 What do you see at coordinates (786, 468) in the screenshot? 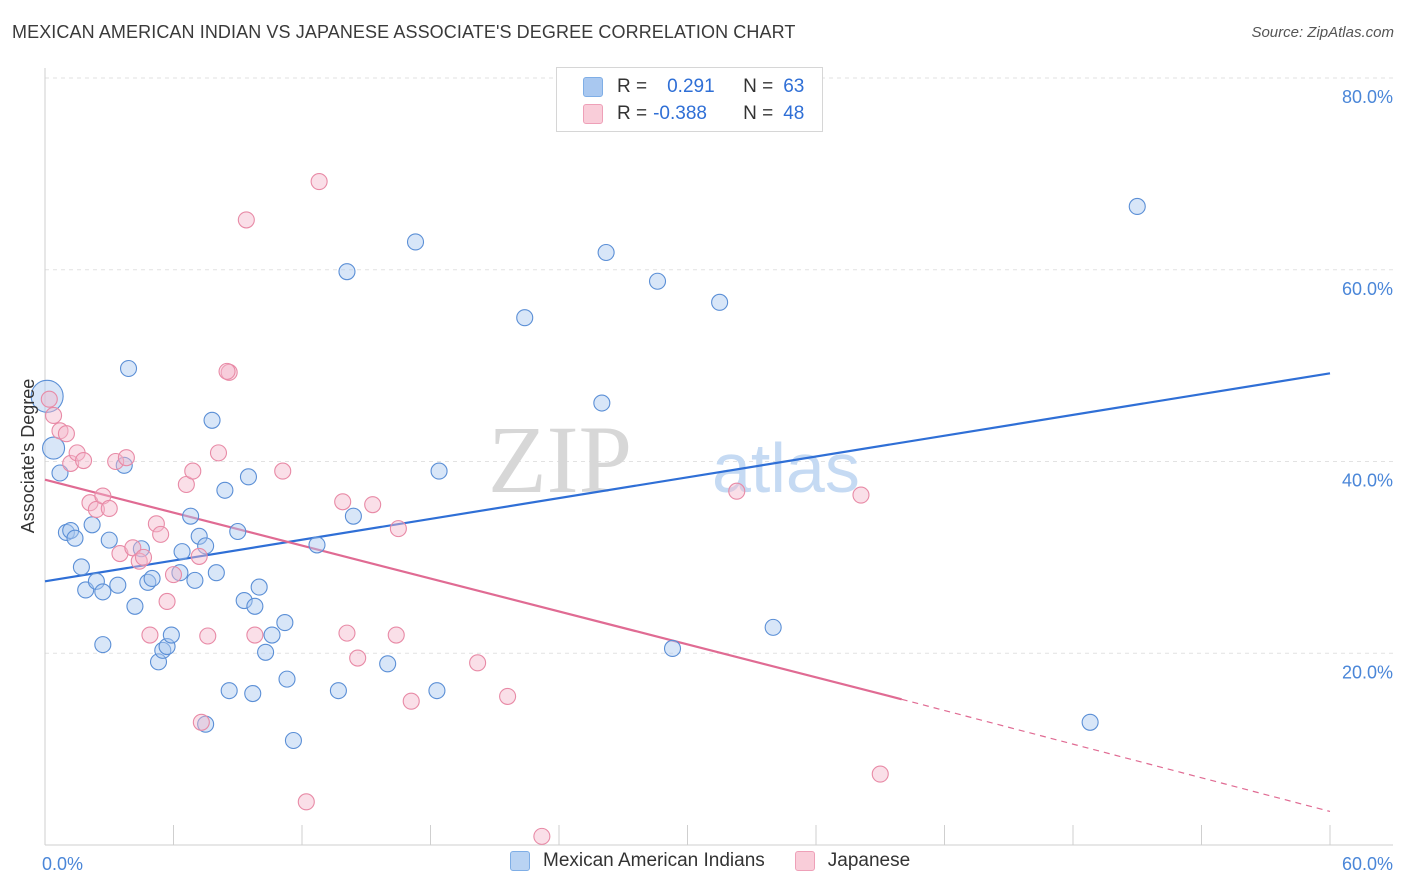
I see `watermark-atlas: atlas` at bounding box center [786, 468].